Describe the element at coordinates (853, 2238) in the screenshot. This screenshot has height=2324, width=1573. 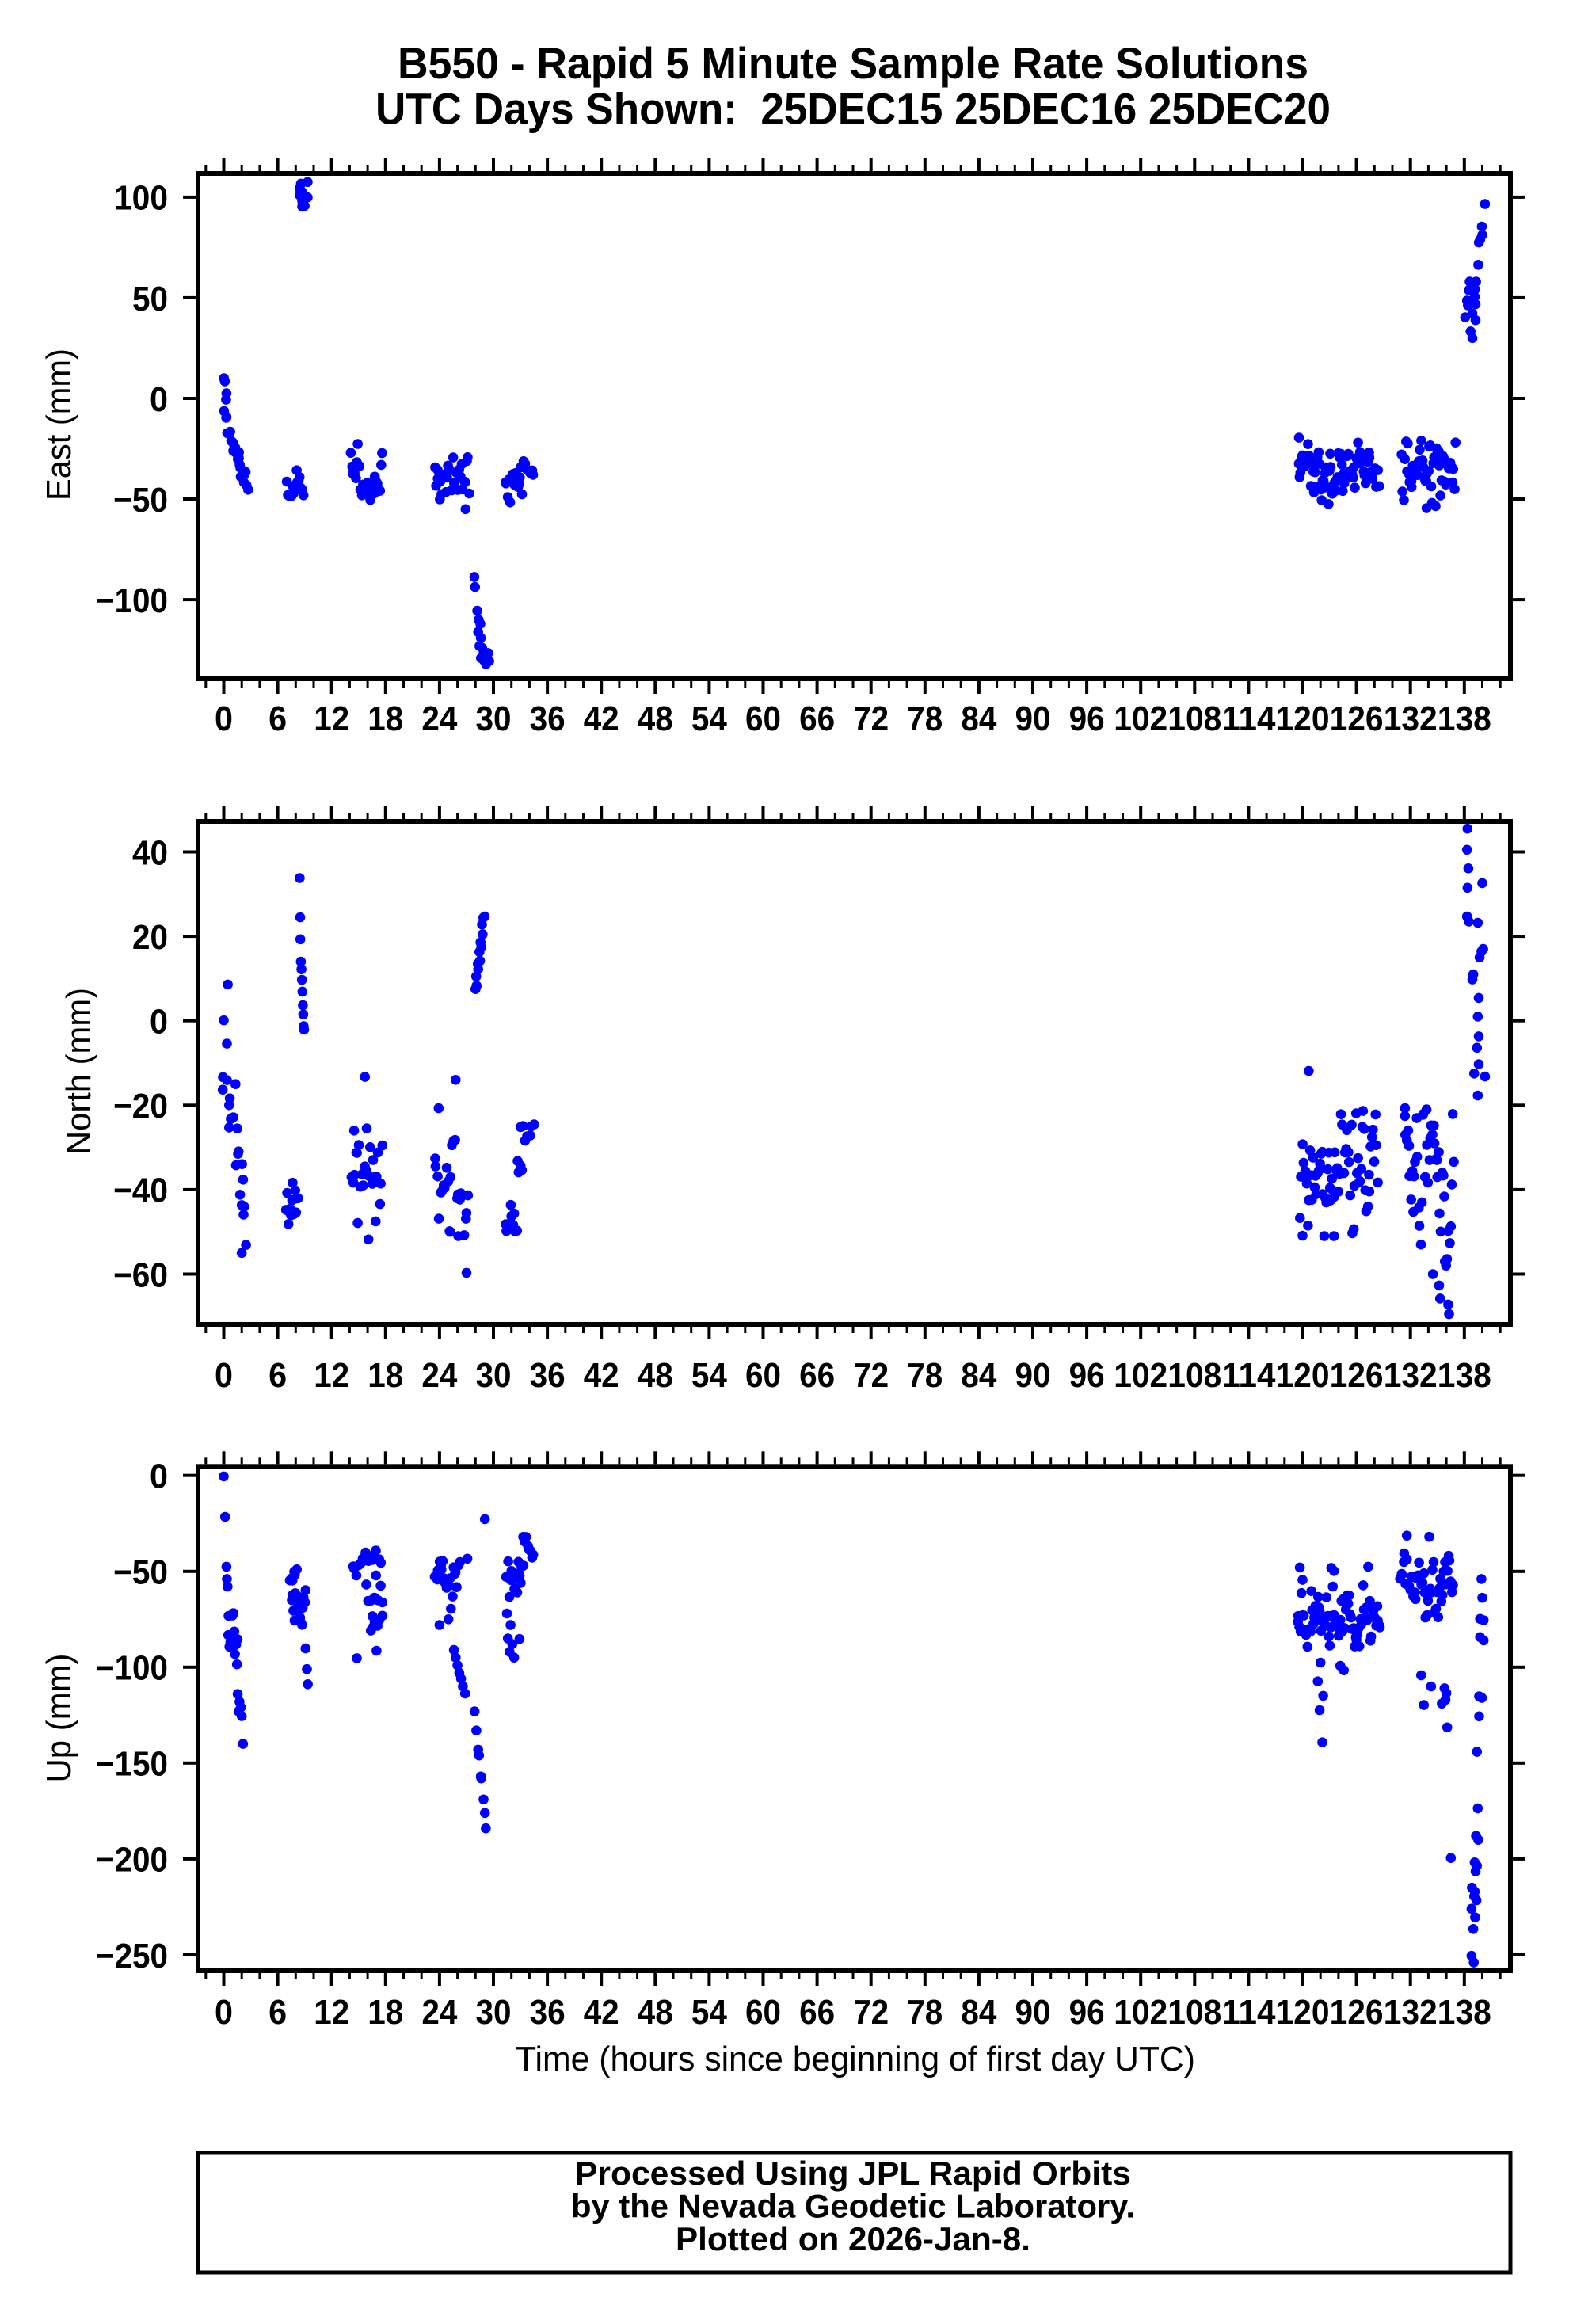
I see `svg-text: Plotted on 2026-Jan-8.` at that location.